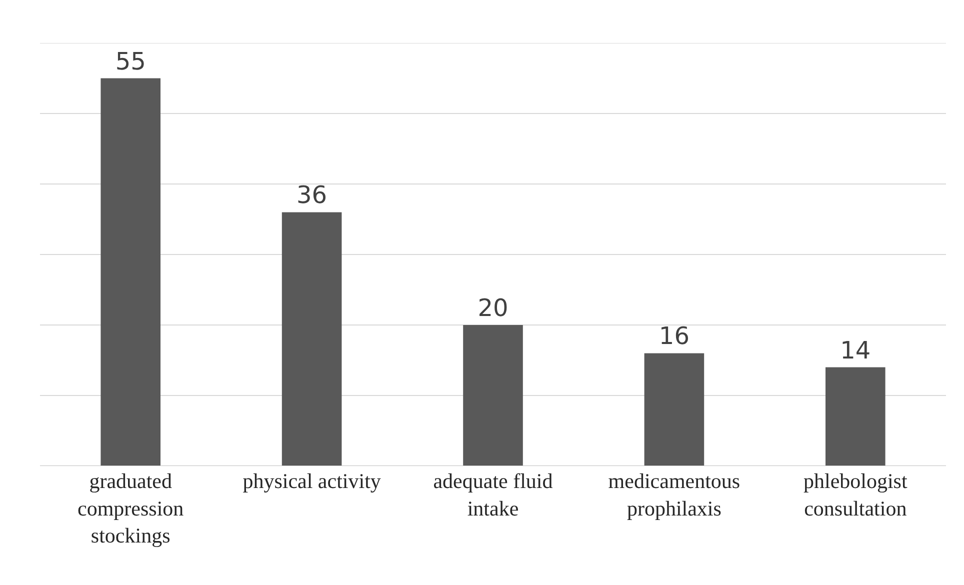 The height and width of the screenshot is (585, 964). What do you see at coordinates (493, 494) in the screenshot?
I see `x-tick-label: adequate fluid intake` at bounding box center [493, 494].